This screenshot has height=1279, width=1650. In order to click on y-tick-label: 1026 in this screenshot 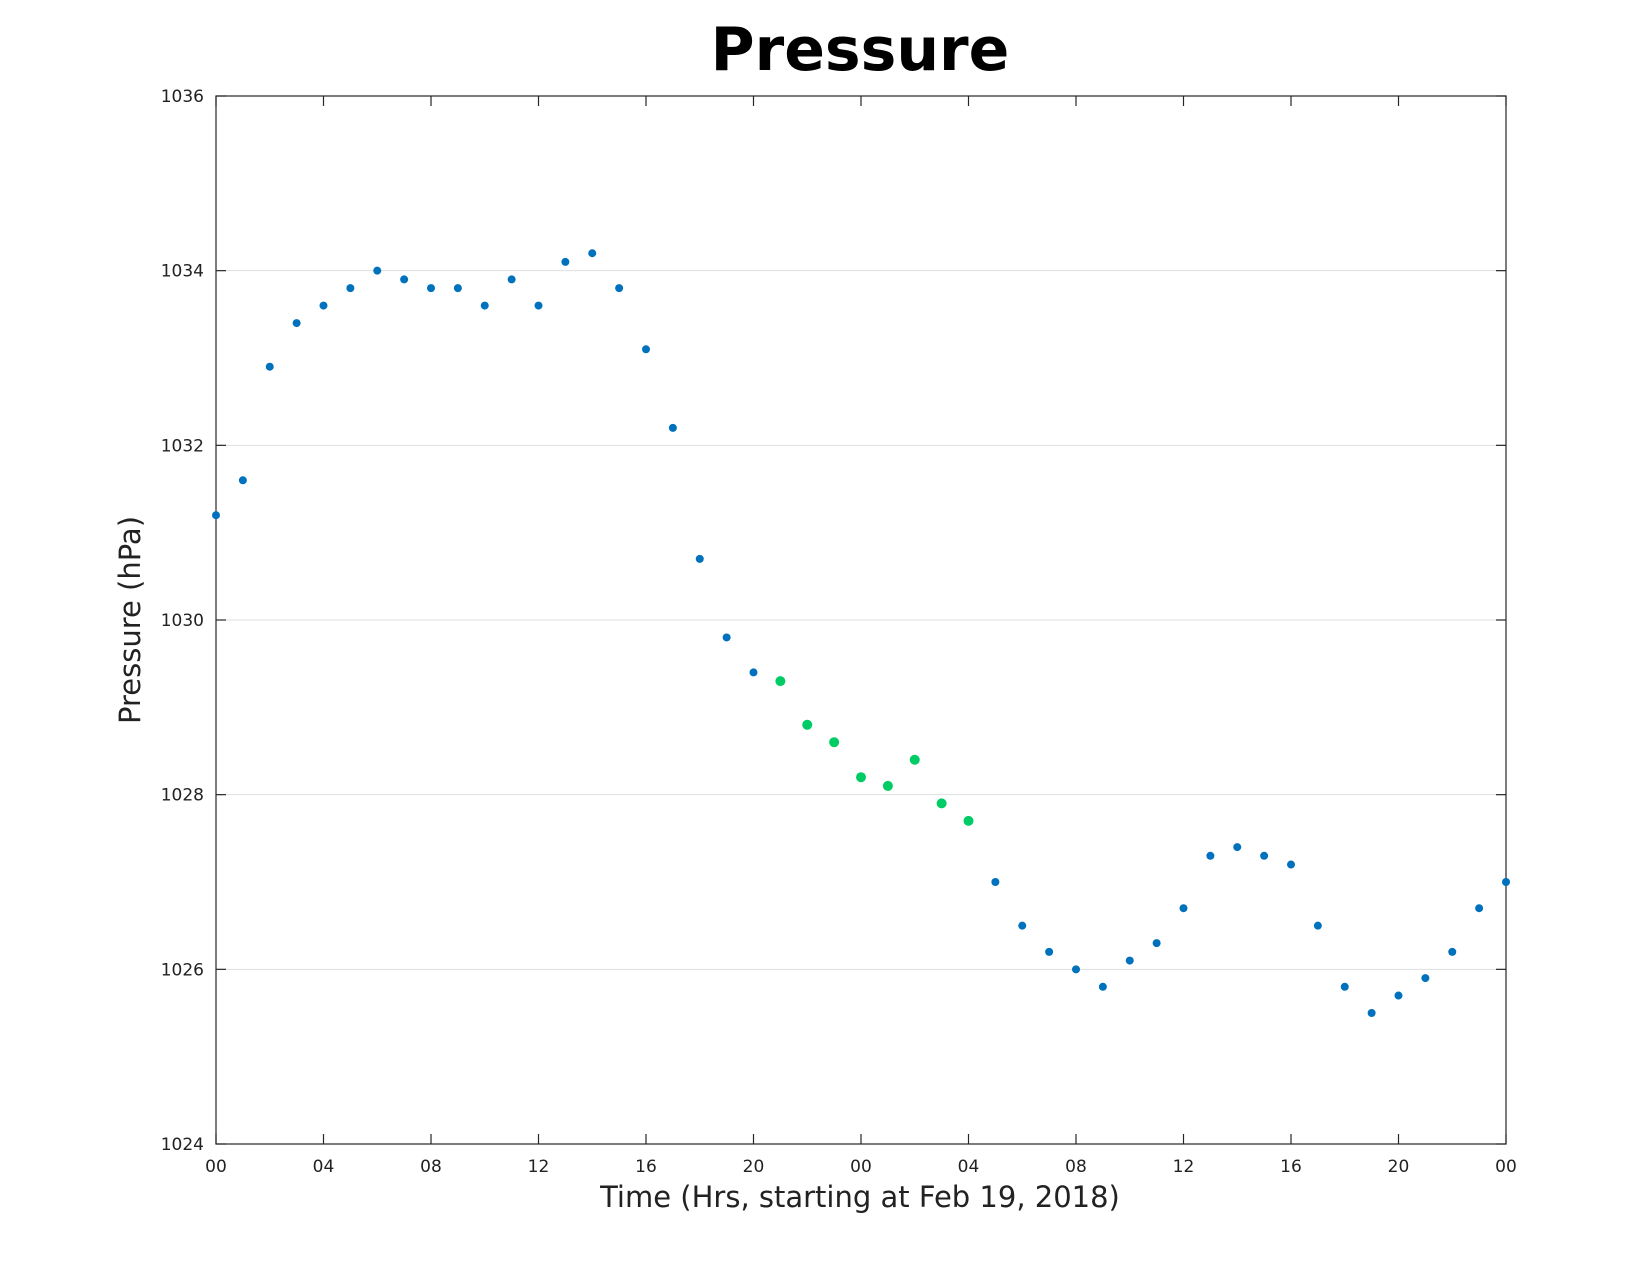, I will do `click(182, 970)`.